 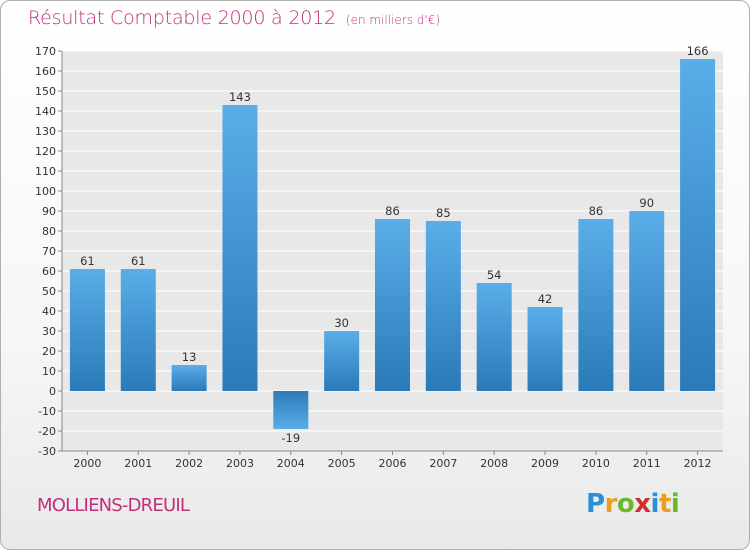 I want to click on y-tick-label: 10, so click(x=49, y=371).